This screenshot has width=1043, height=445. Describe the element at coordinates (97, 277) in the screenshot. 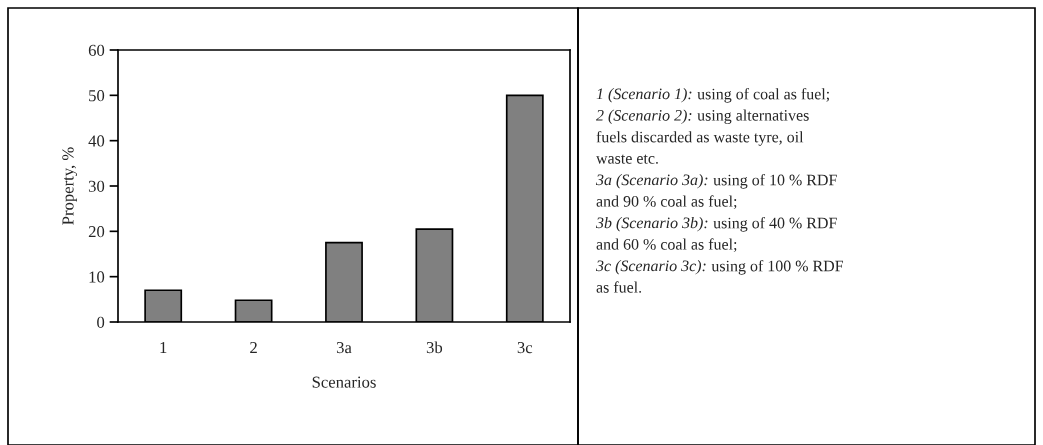

I see `y-tick-label: 10` at that location.